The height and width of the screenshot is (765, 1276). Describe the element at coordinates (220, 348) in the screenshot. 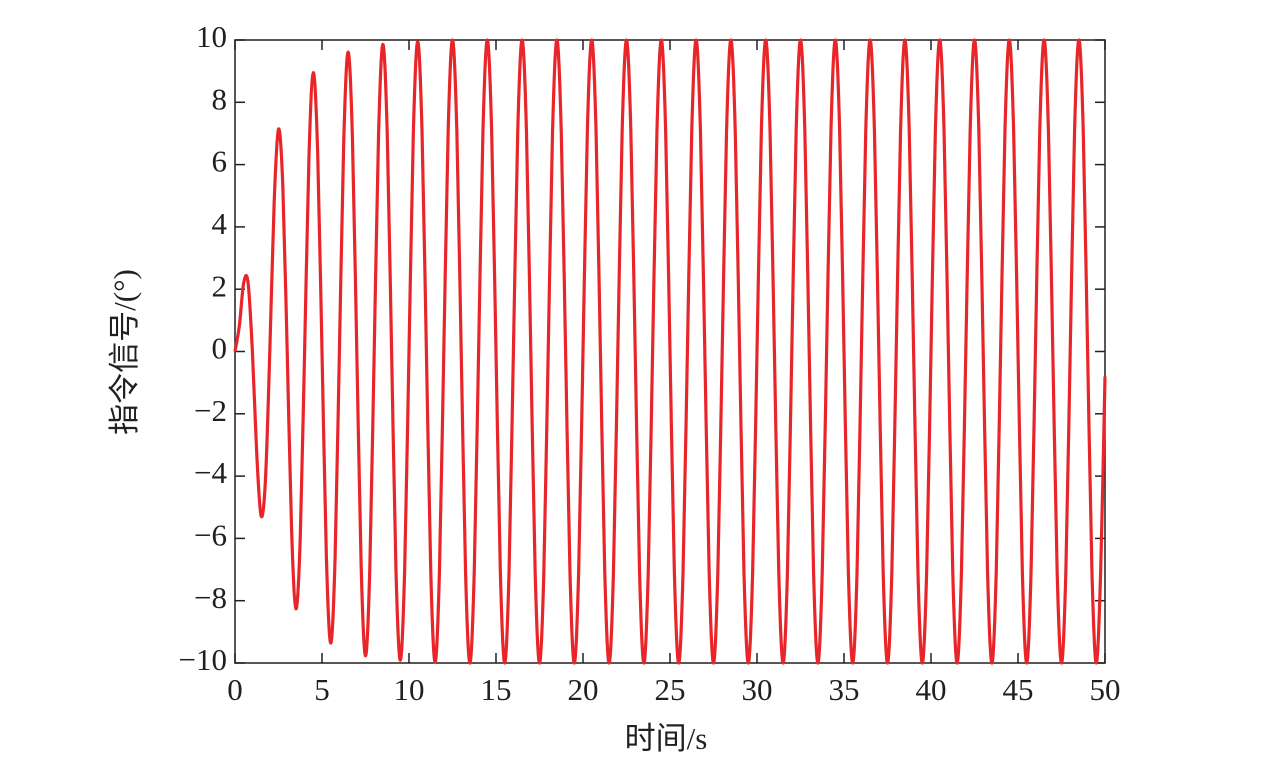

I see `y-tick-label: 0` at that location.